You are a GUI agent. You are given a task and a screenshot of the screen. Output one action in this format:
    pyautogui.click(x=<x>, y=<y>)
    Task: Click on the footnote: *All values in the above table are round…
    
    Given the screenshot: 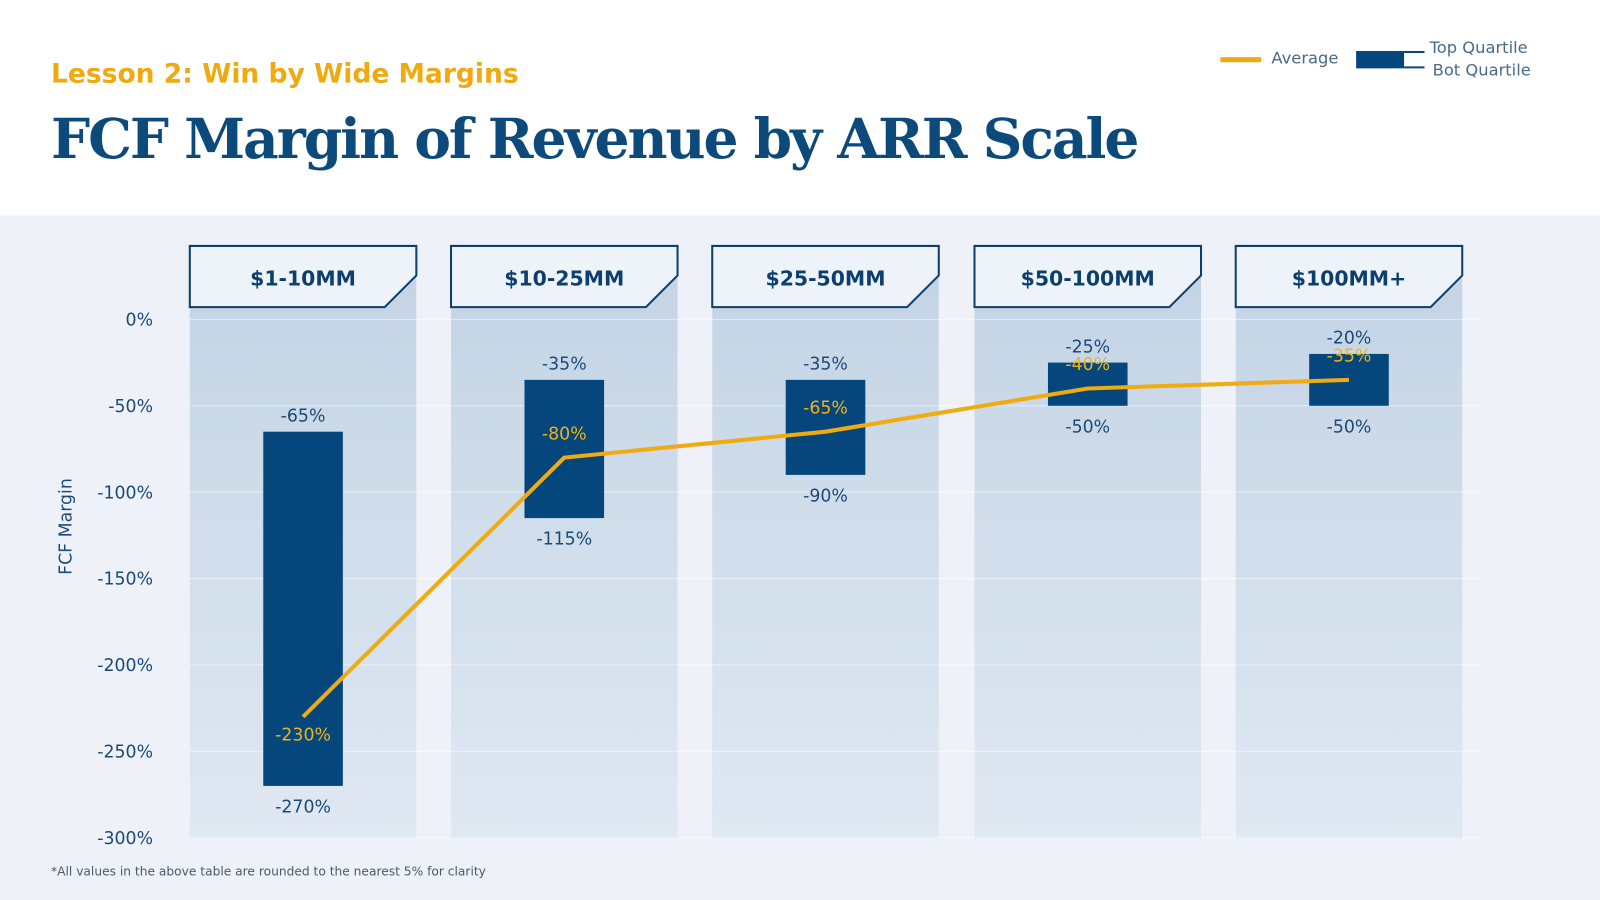 What is the action you would take?
    pyautogui.click(x=268, y=872)
    